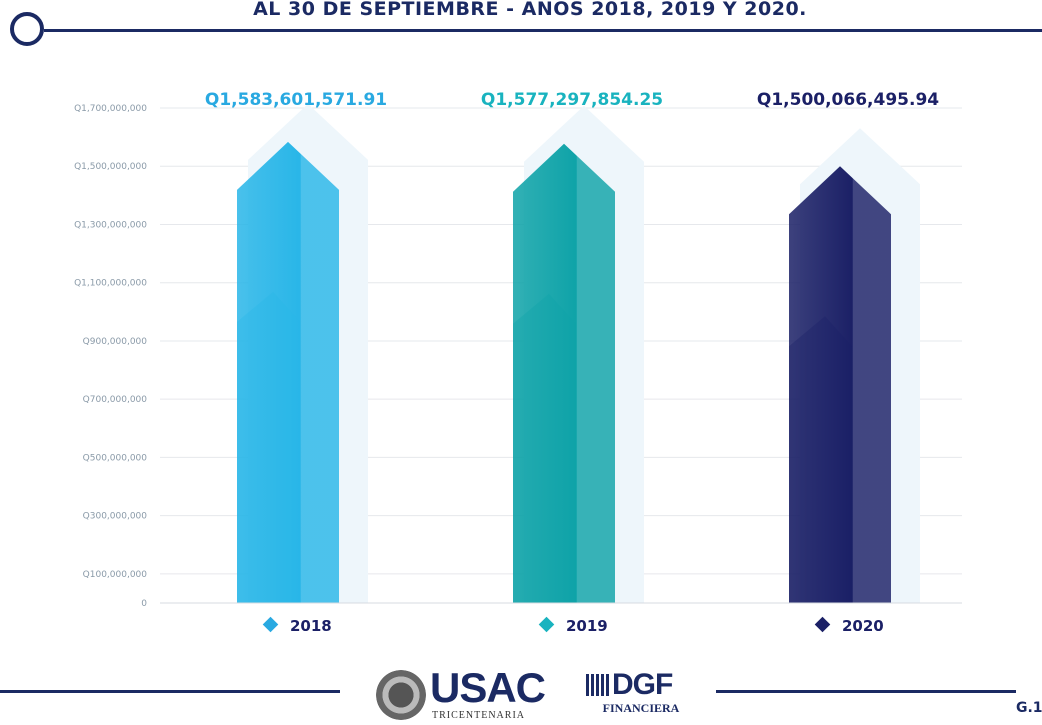  I want to click on usac-logo-subtext: TRICENTENARIA, so click(478, 715).